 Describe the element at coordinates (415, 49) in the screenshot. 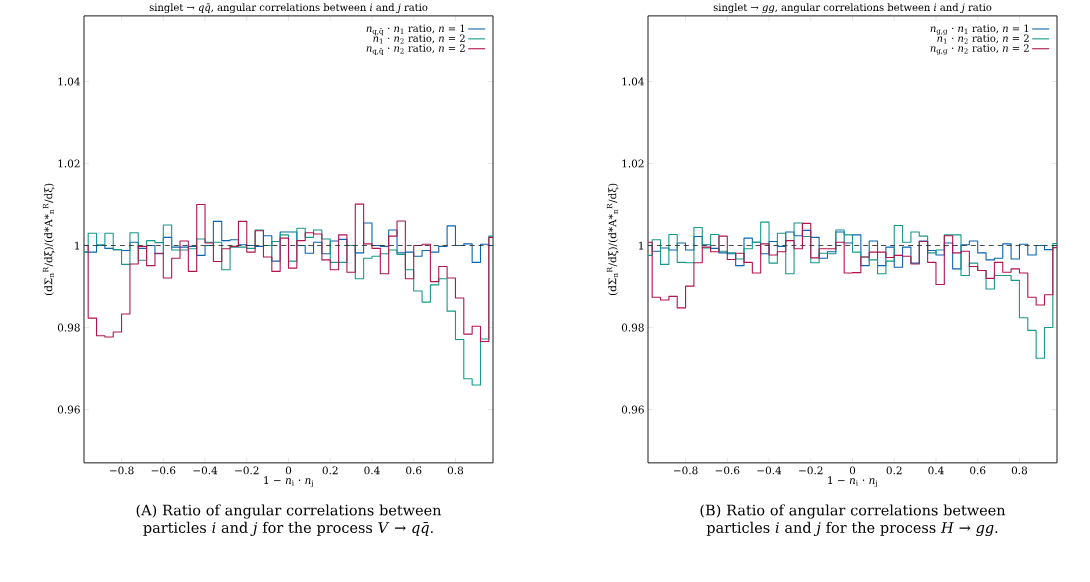

I see `legend-label: n$_{q,q̄}$ · n$_{2}$ ratio, n = 2` at that location.